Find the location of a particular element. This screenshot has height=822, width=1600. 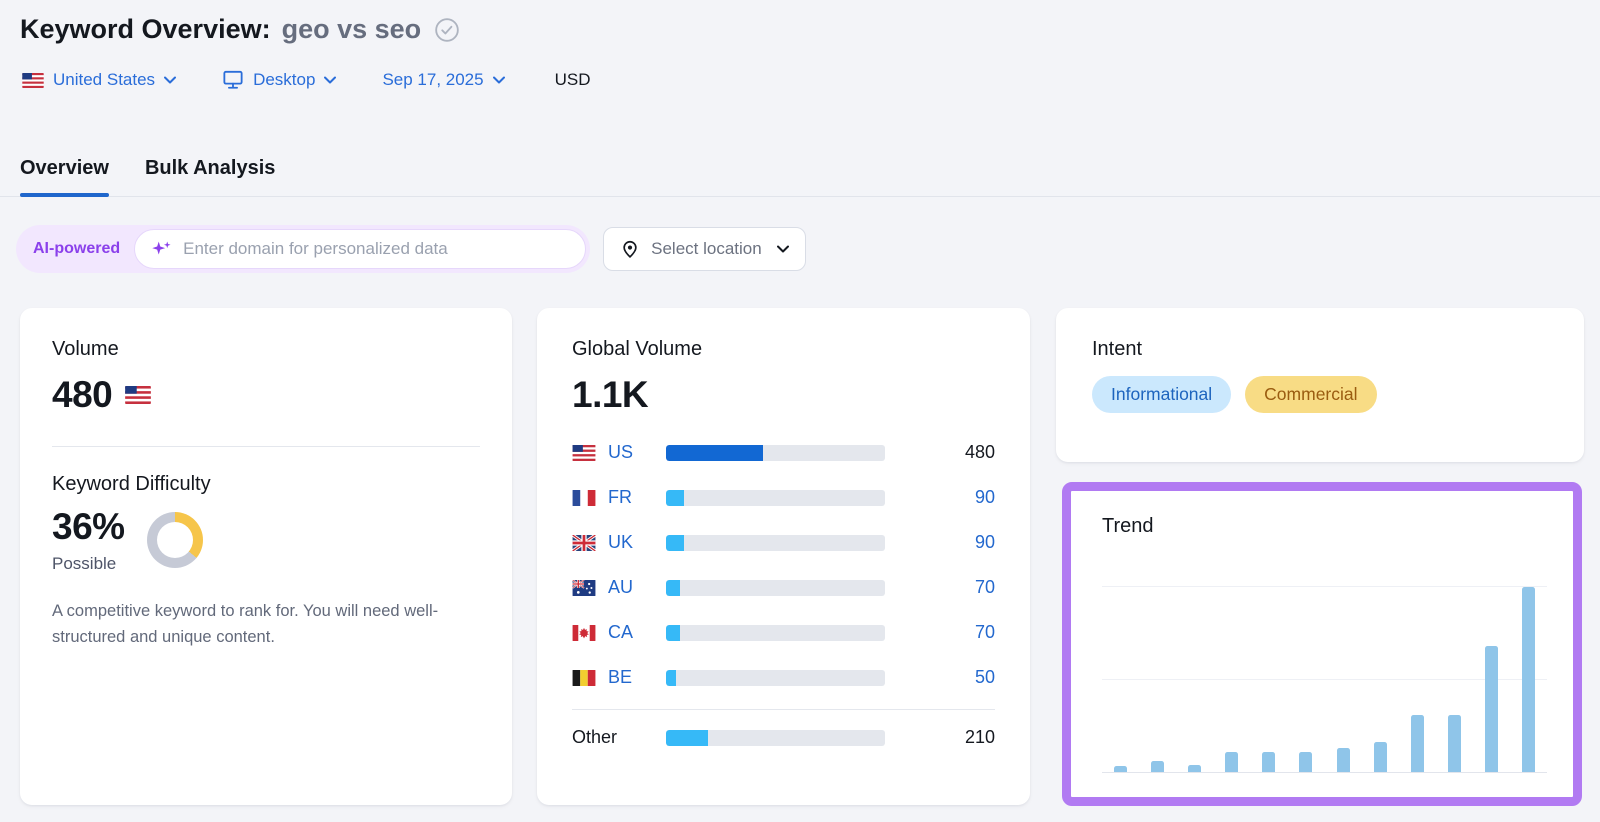

country-code-link: CA is located at coordinates (621, 632).